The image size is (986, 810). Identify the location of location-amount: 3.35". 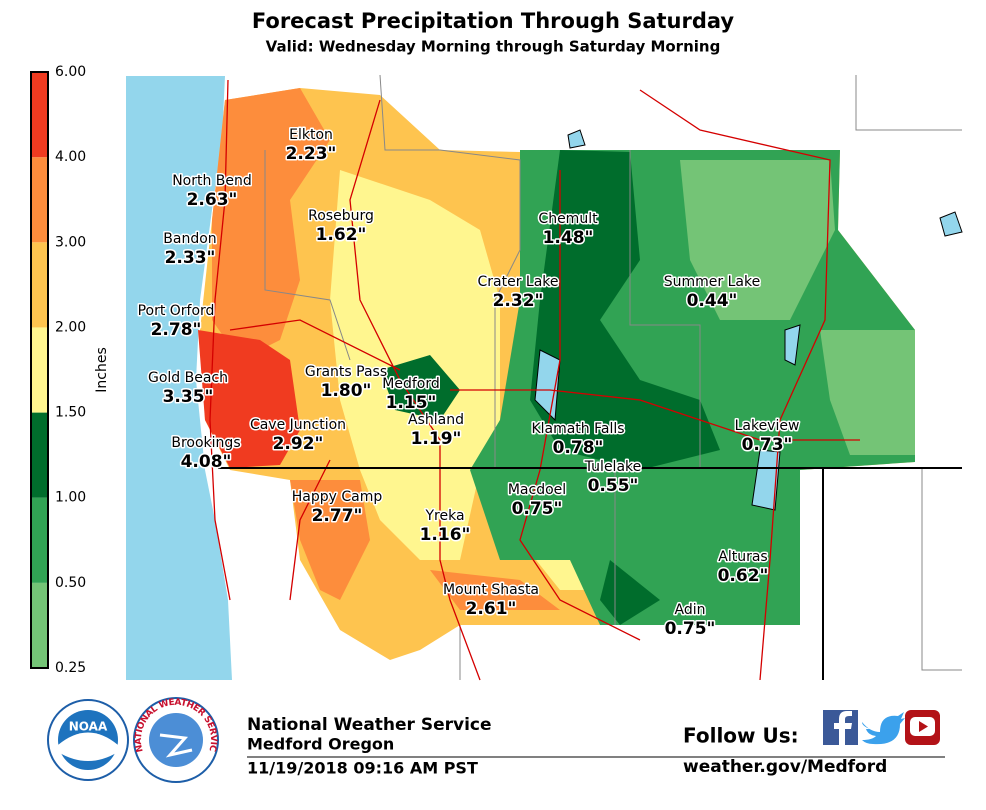
(188, 397).